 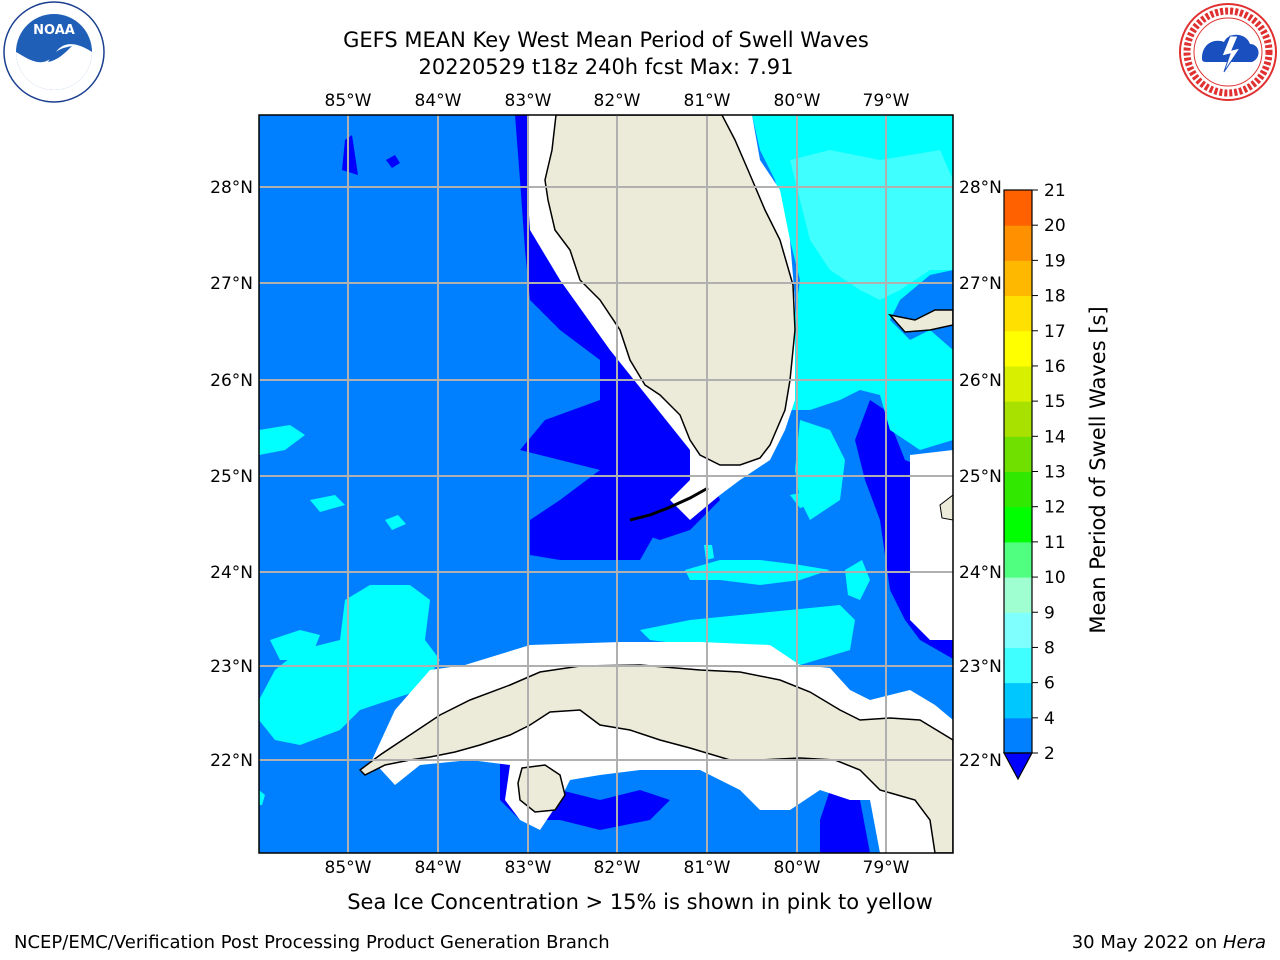 What do you see at coordinates (1055, 261) in the screenshot?
I see `colorbar-tick-label: 19` at bounding box center [1055, 261].